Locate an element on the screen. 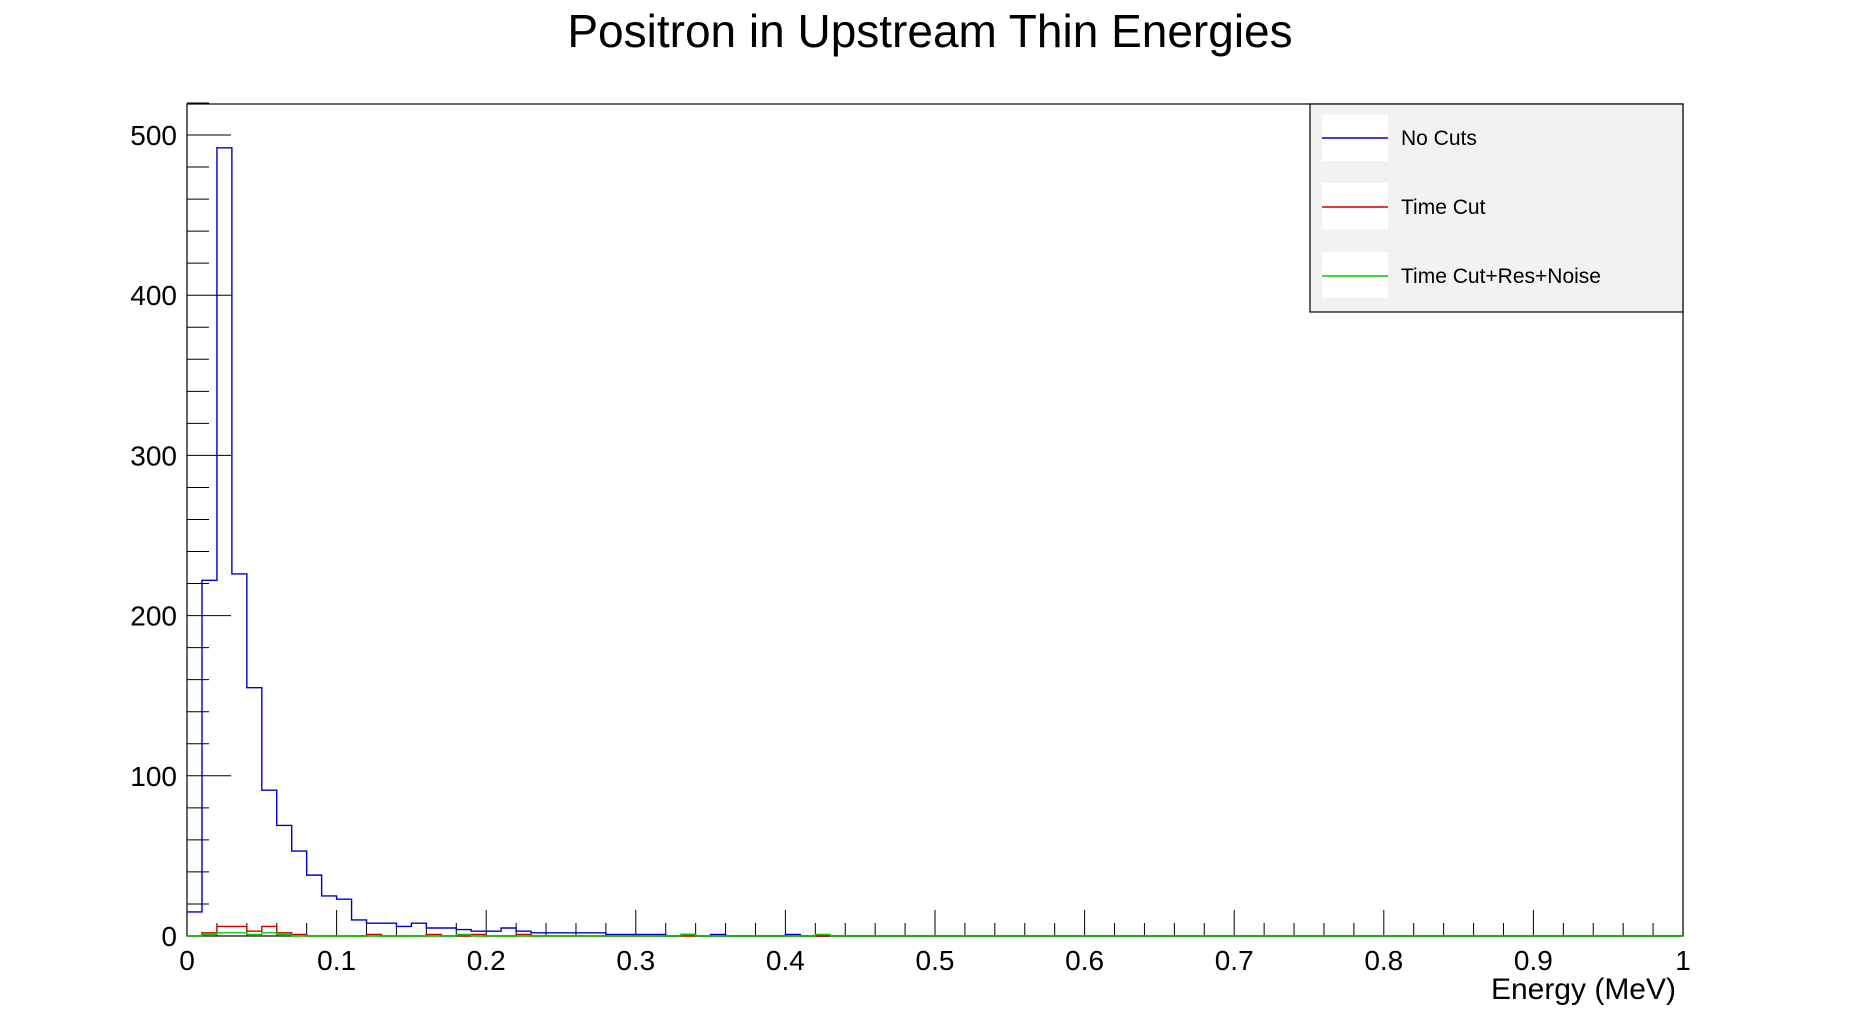 The height and width of the screenshot is (1033, 1851). legend-entry-time-cut-res-noise: Time Cut+Res+Noise is located at coordinates (1461, 275).